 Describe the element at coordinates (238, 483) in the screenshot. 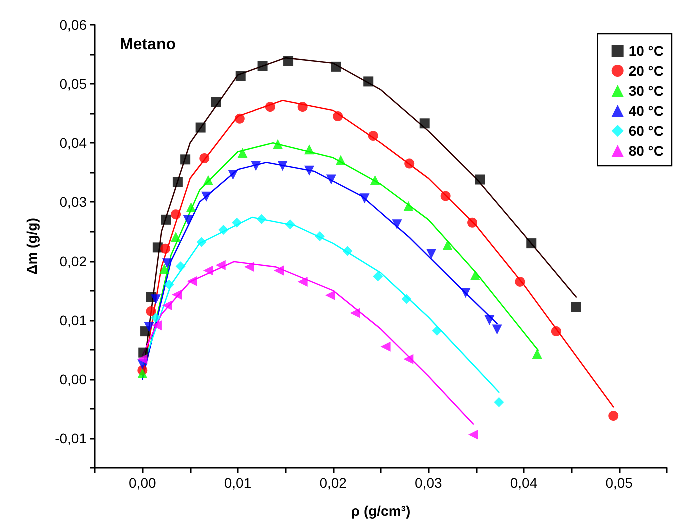

I see `x-tick-label: 0,01` at that location.